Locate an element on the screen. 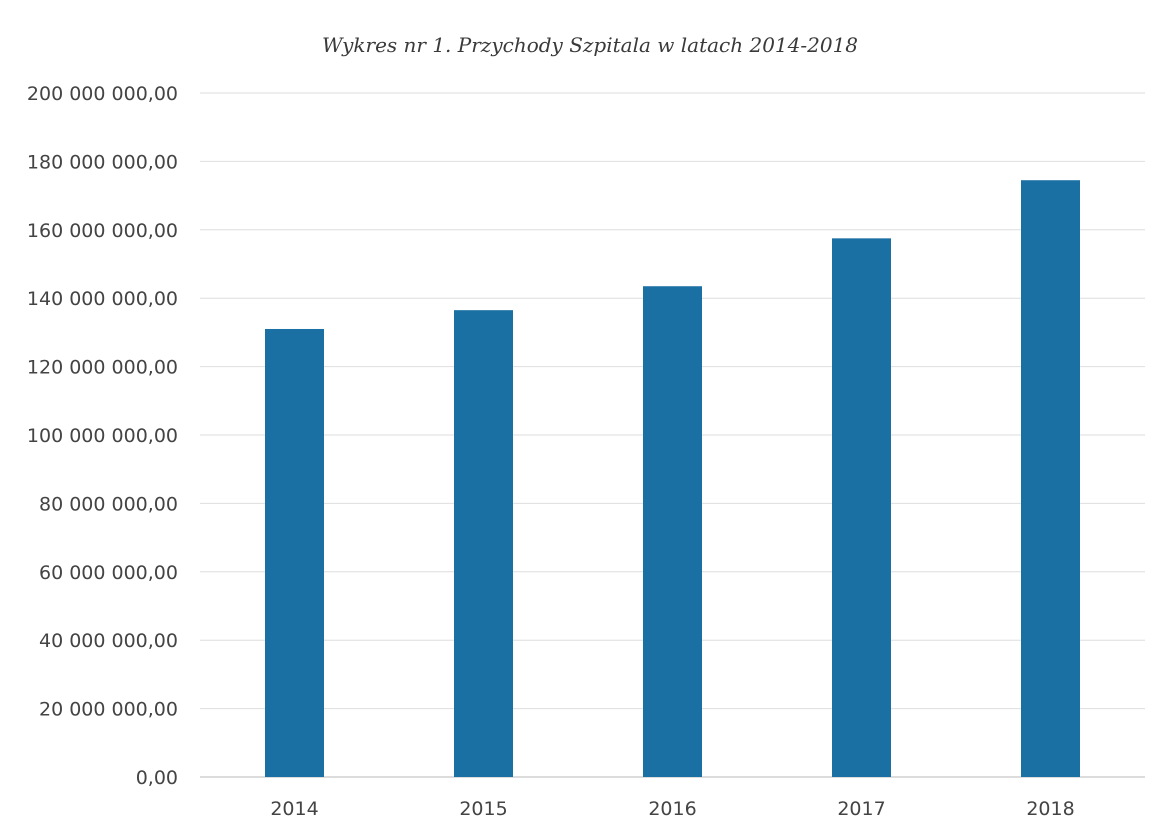 This screenshot has width=1166, height=835. x-tick-label: 2018 is located at coordinates (1050, 809).